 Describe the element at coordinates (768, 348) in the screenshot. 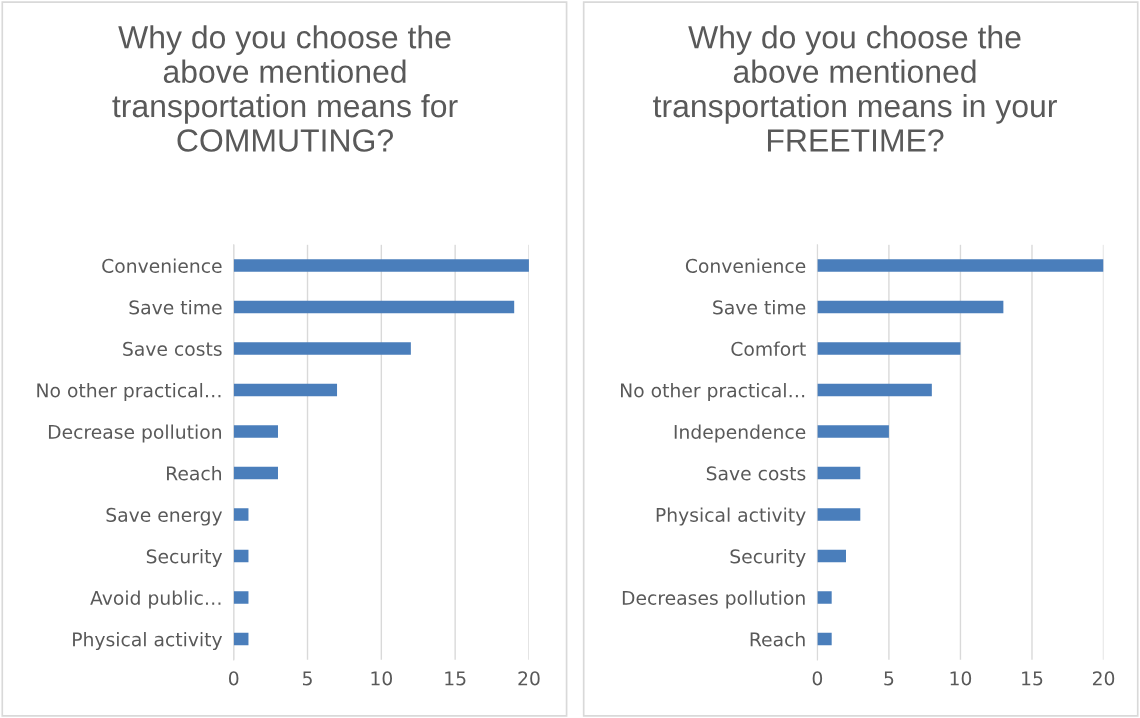

I see `y-tick-label: Comfort` at that location.